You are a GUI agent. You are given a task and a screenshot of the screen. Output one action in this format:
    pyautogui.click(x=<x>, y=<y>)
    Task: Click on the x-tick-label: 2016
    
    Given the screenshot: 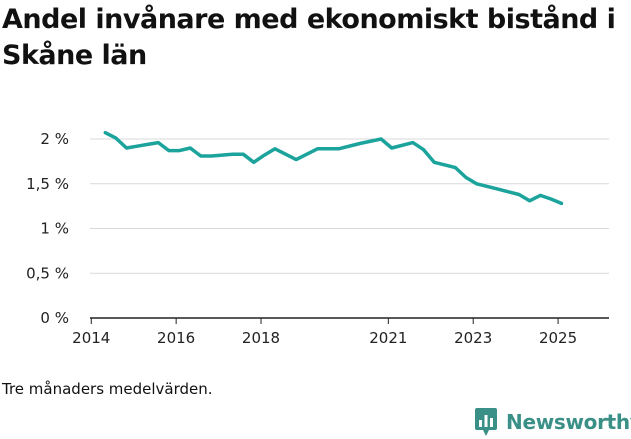 What is the action you would take?
    pyautogui.click(x=176, y=338)
    